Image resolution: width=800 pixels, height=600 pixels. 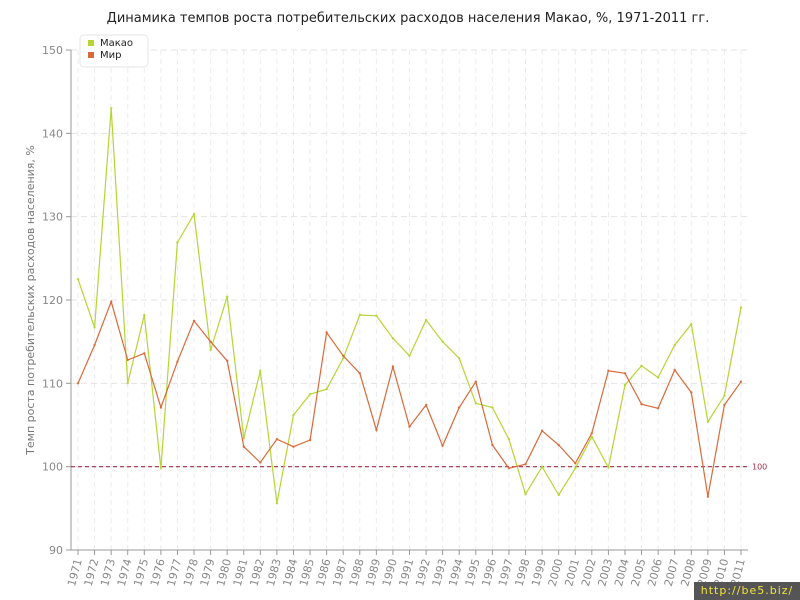 I want to click on data-point-macao-1989, so click(x=376, y=315).